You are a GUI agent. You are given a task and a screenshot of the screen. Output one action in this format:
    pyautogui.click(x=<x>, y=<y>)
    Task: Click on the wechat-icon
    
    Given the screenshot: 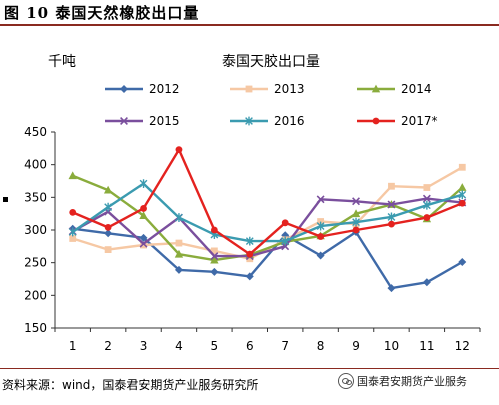 What is the action you would take?
    pyautogui.click(x=346, y=381)
    